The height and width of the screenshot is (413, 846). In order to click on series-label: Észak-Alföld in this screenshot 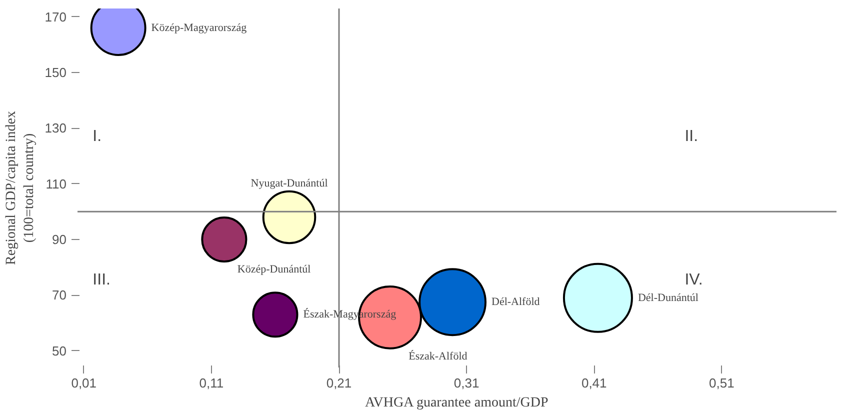, I will do `click(438, 355)`.